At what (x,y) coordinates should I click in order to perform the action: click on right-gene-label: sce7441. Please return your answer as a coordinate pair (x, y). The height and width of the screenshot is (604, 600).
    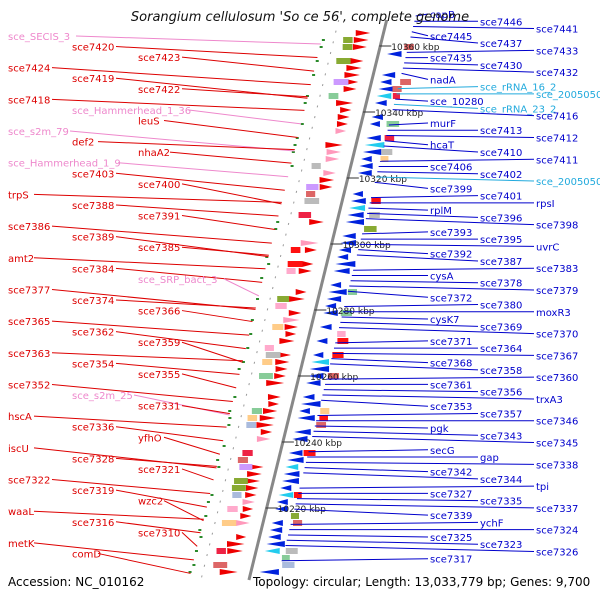
    Looking at the image, I should click on (557, 30).